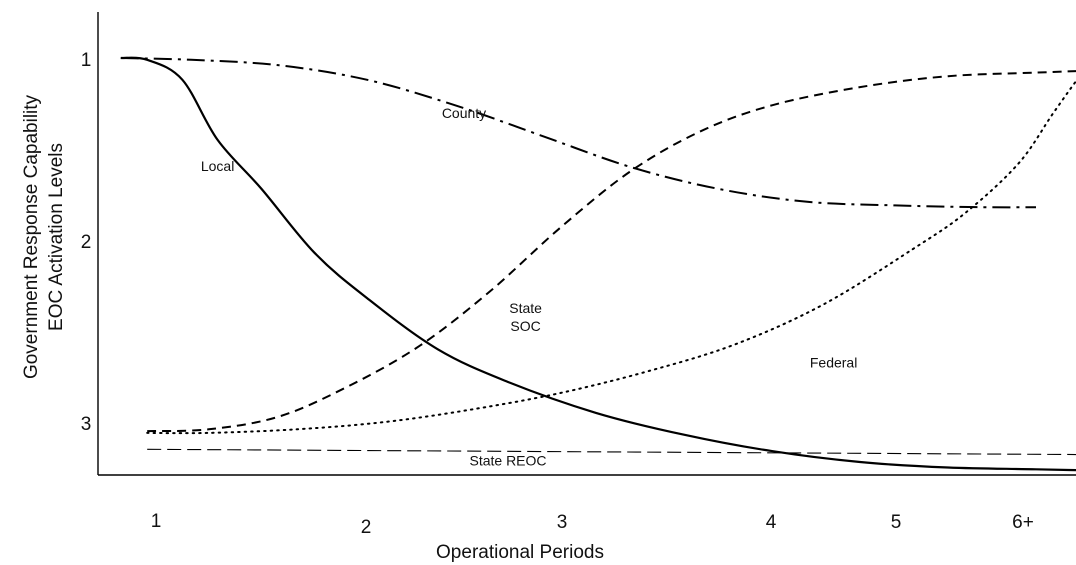 The height and width of the screenshot is (565, 1076). I want to click on y-tick-labels: 1 2 3, so click(86, 242).